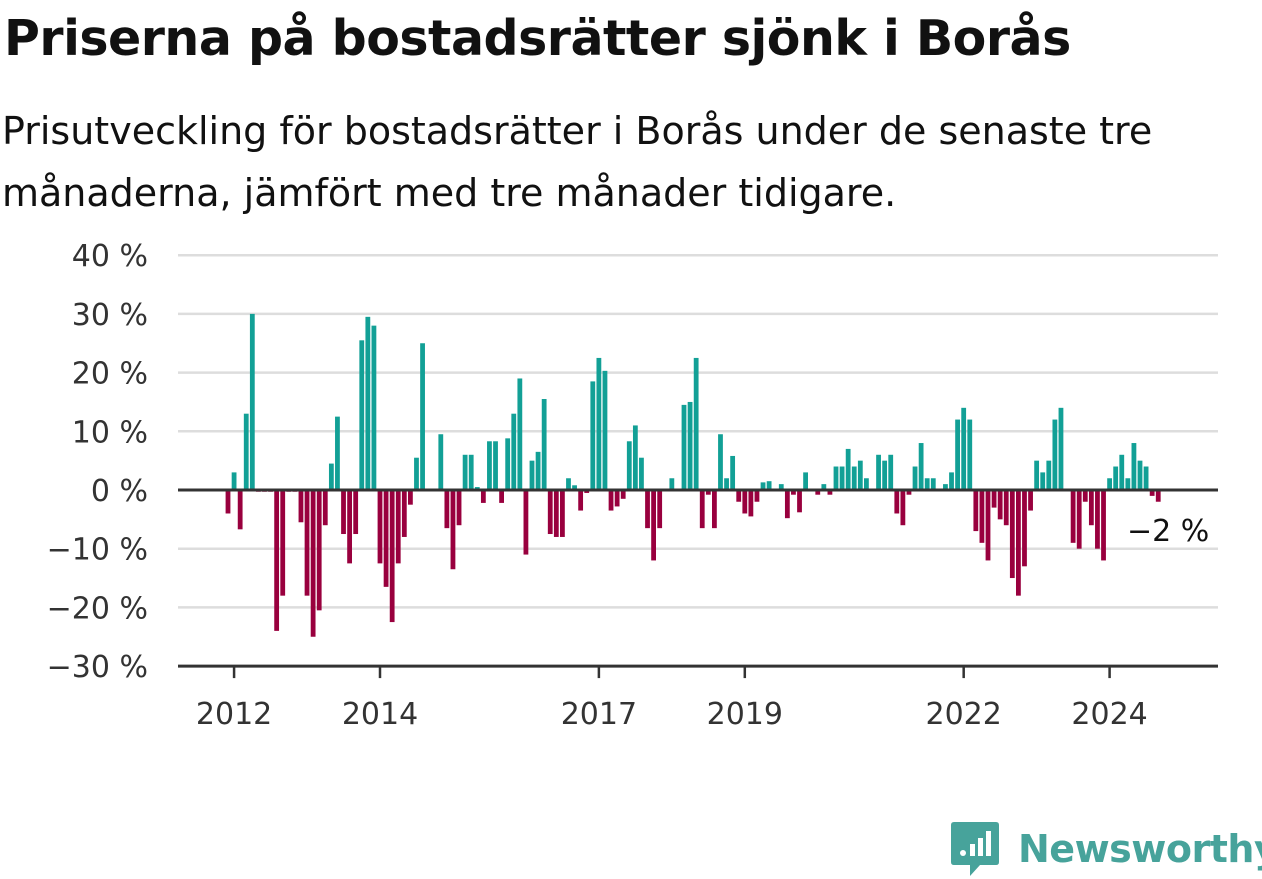 The width and height of the screenshot is (1262, 879). Describe the element at coordinates (1168, 531) in the screenshot. I see `last-value-annotation: −2 %` at that location.